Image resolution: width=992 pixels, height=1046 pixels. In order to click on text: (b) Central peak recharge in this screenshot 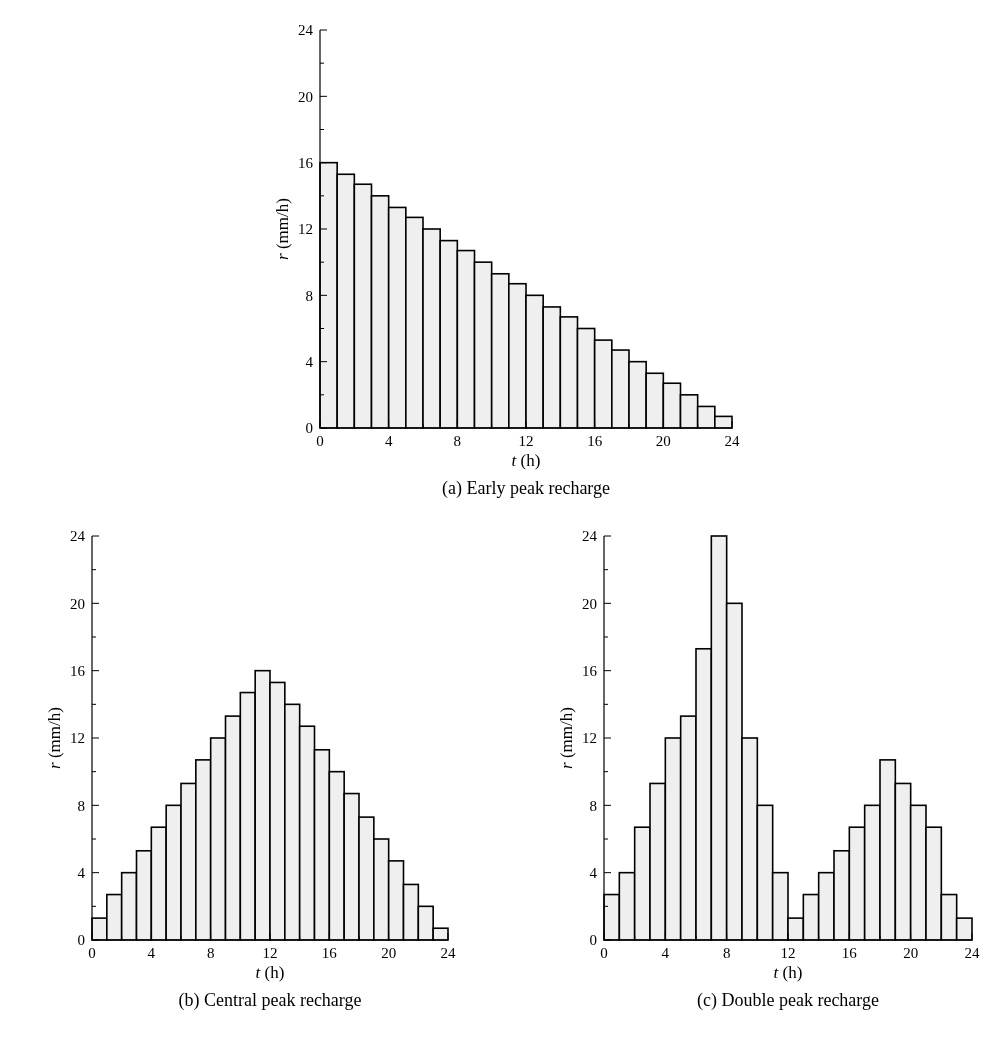, I will do `click(270, 1000)`.